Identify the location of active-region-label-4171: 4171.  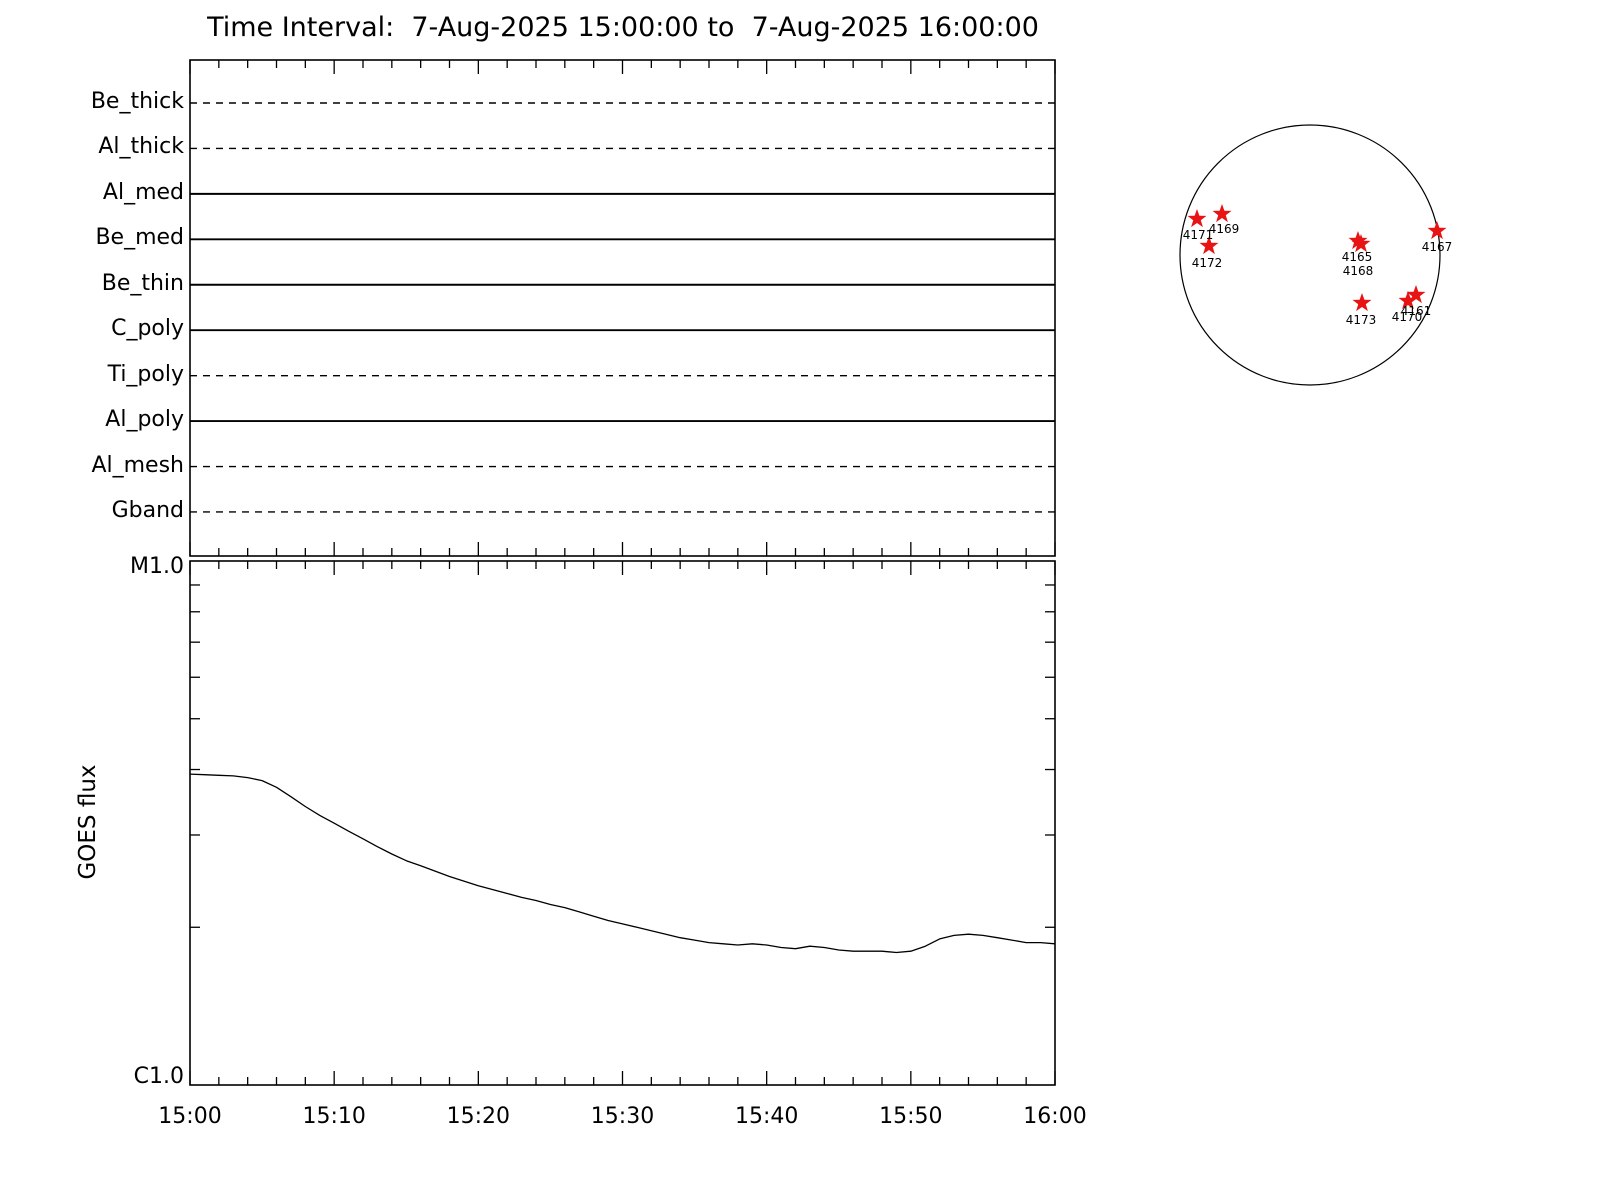
(1198, 235).